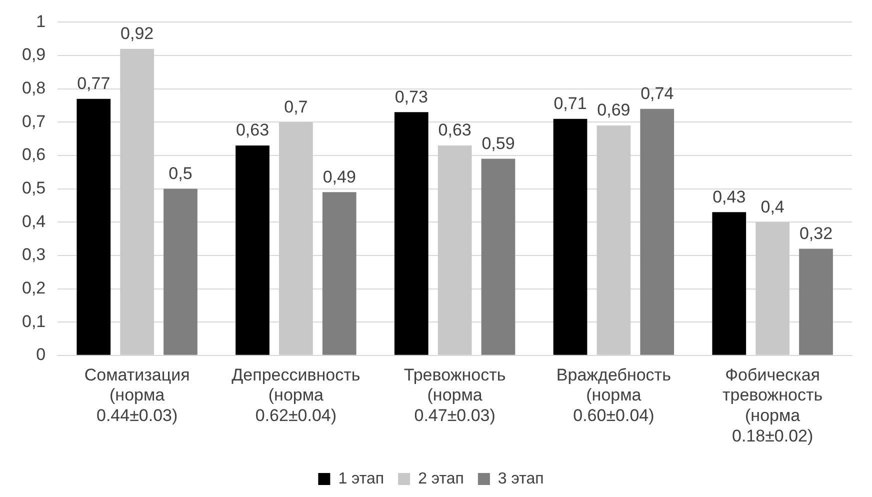  I want to click on y-tick-label: 0,9, so click(34, 54).